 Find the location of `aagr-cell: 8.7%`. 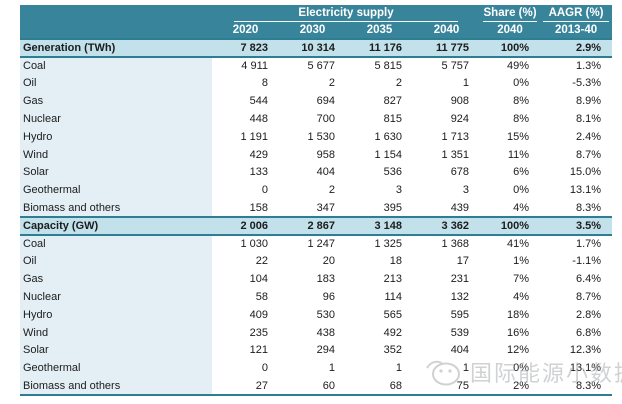

aagr-cell: 8.7% is located at coordinates (576, 297).